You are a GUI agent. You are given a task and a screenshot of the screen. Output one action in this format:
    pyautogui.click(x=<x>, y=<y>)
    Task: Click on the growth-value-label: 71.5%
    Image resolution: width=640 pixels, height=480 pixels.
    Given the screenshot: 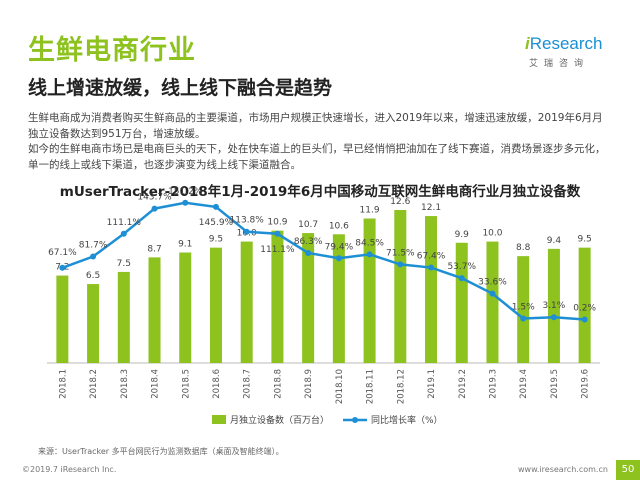 What is the action you would take?
    pyautogui.click(x=400, y=253)
    